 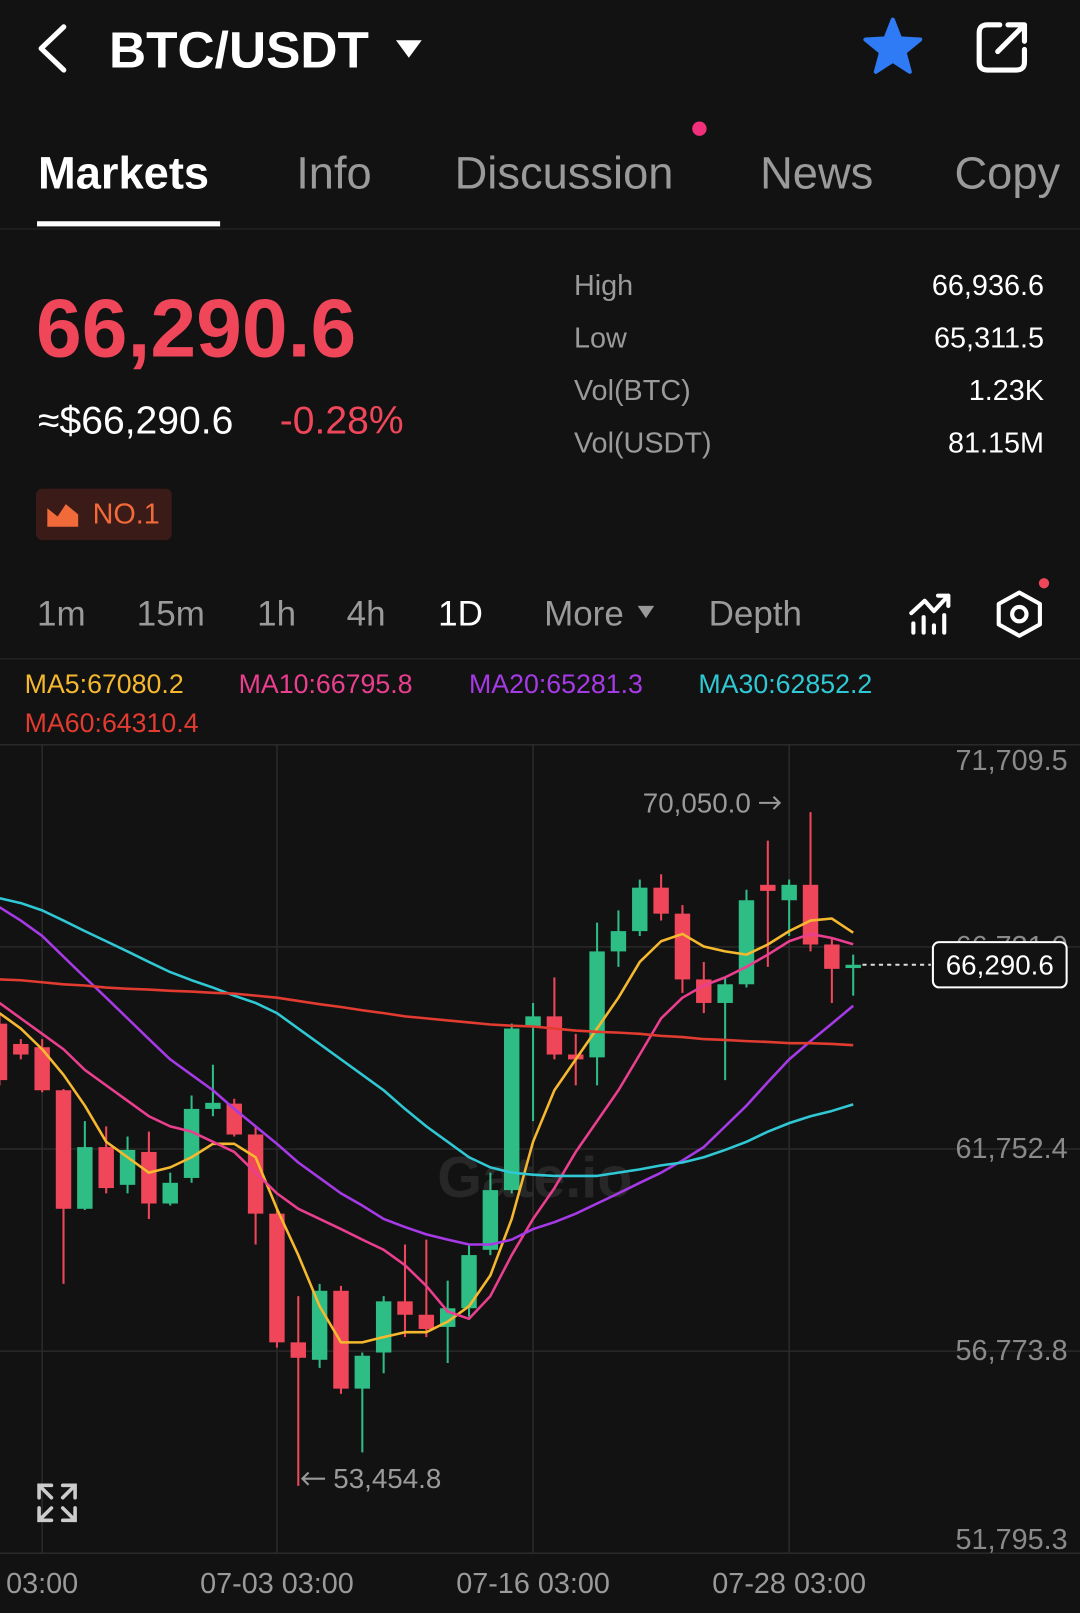 What do you see at coordinates (1002, 47) in the screenshot?
I see `share-button` at bounding box center [1002, 47].